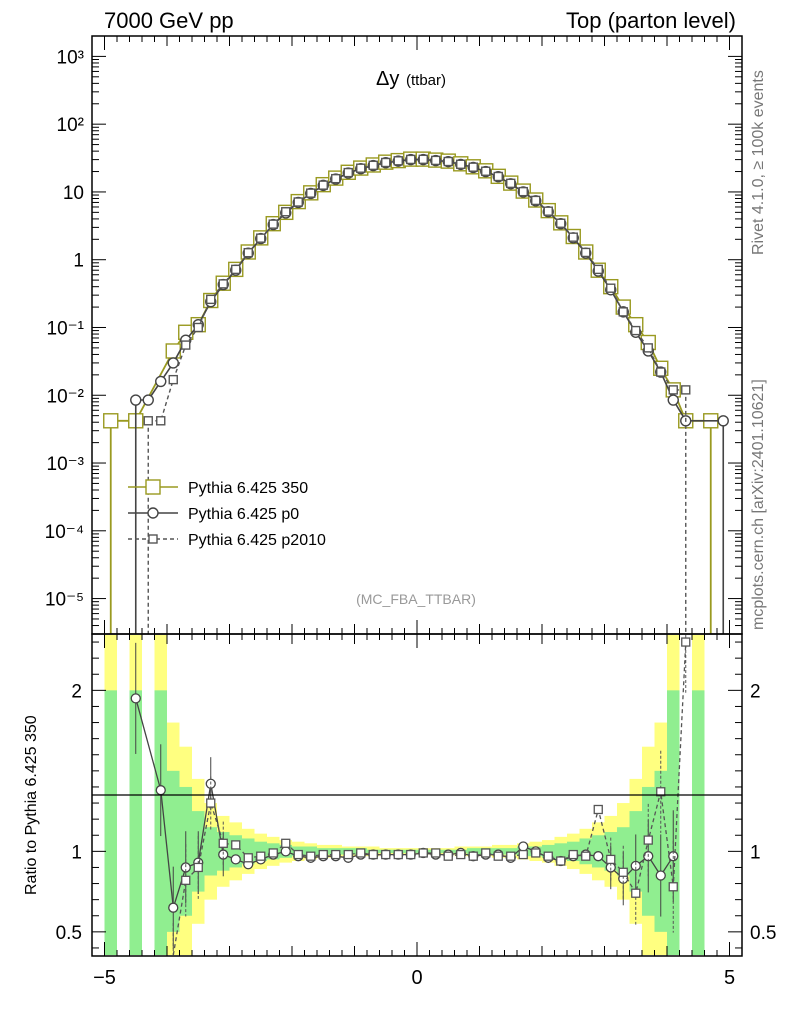  Describe the element at coordinates (78, 261) in the screenshot. I see `y-tick-label: 1` at that location.